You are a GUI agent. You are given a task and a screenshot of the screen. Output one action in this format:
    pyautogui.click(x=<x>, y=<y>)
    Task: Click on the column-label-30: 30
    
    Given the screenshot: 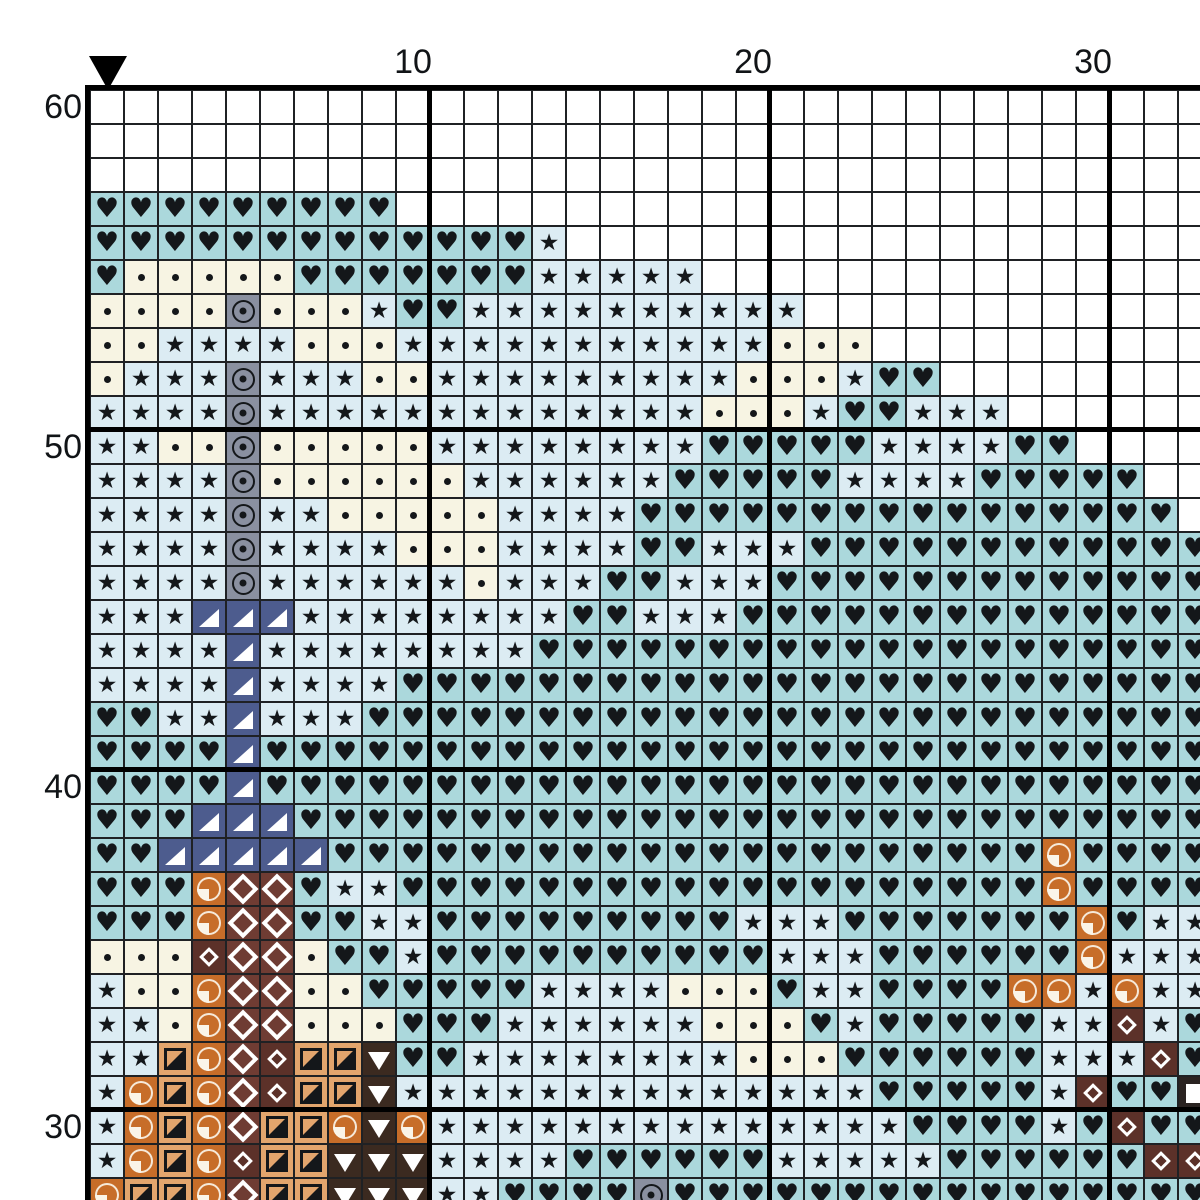 What is the action you would take?
    pyautogui.click(x=1093, y=62)
    